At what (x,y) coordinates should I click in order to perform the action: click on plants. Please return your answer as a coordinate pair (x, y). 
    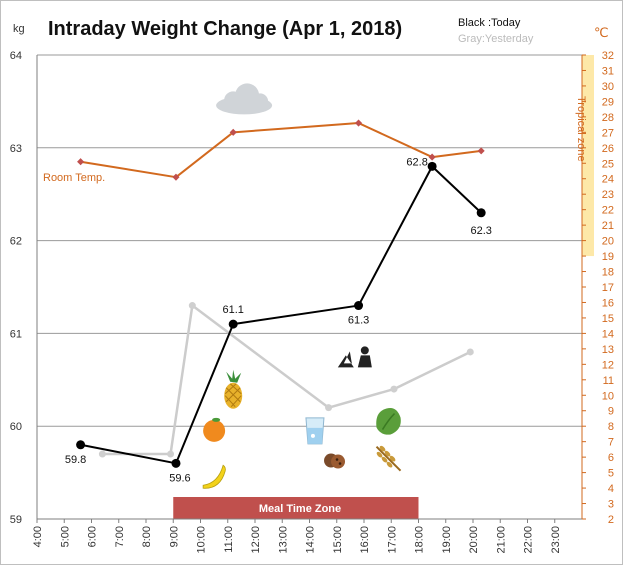
    Looking at the image, I should click on (345, 359).